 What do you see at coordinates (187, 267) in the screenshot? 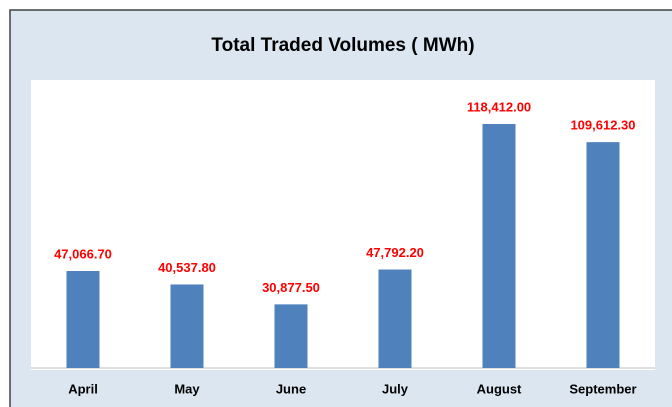
I see `data-label: 40,537.80` at bounding box center [187, 267].